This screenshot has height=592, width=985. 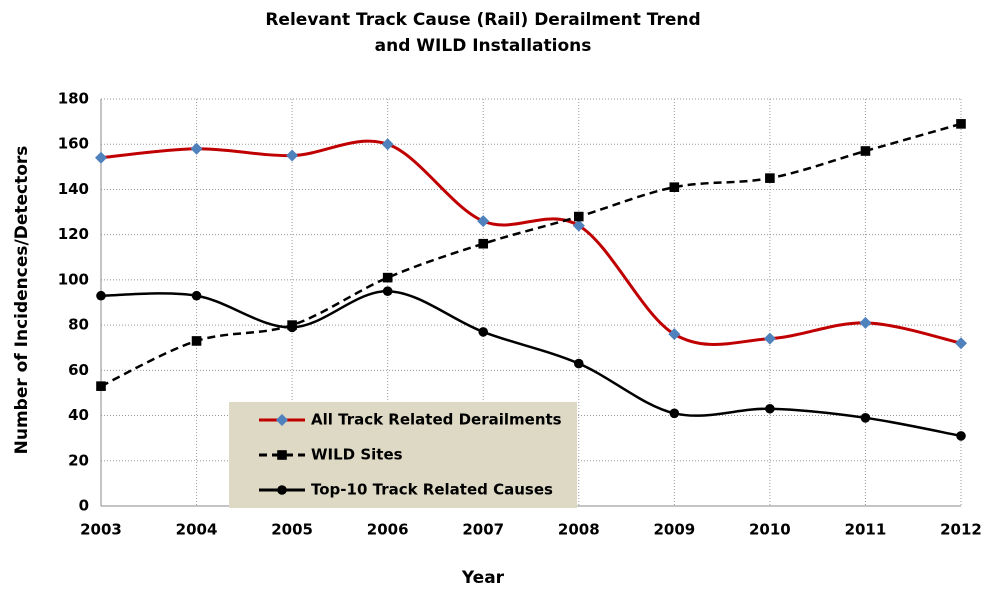 What do you see at coordinates (357, 455) in the screenshot?
I see `legend-label: WILD Sites` at bounding box center [357, 455].